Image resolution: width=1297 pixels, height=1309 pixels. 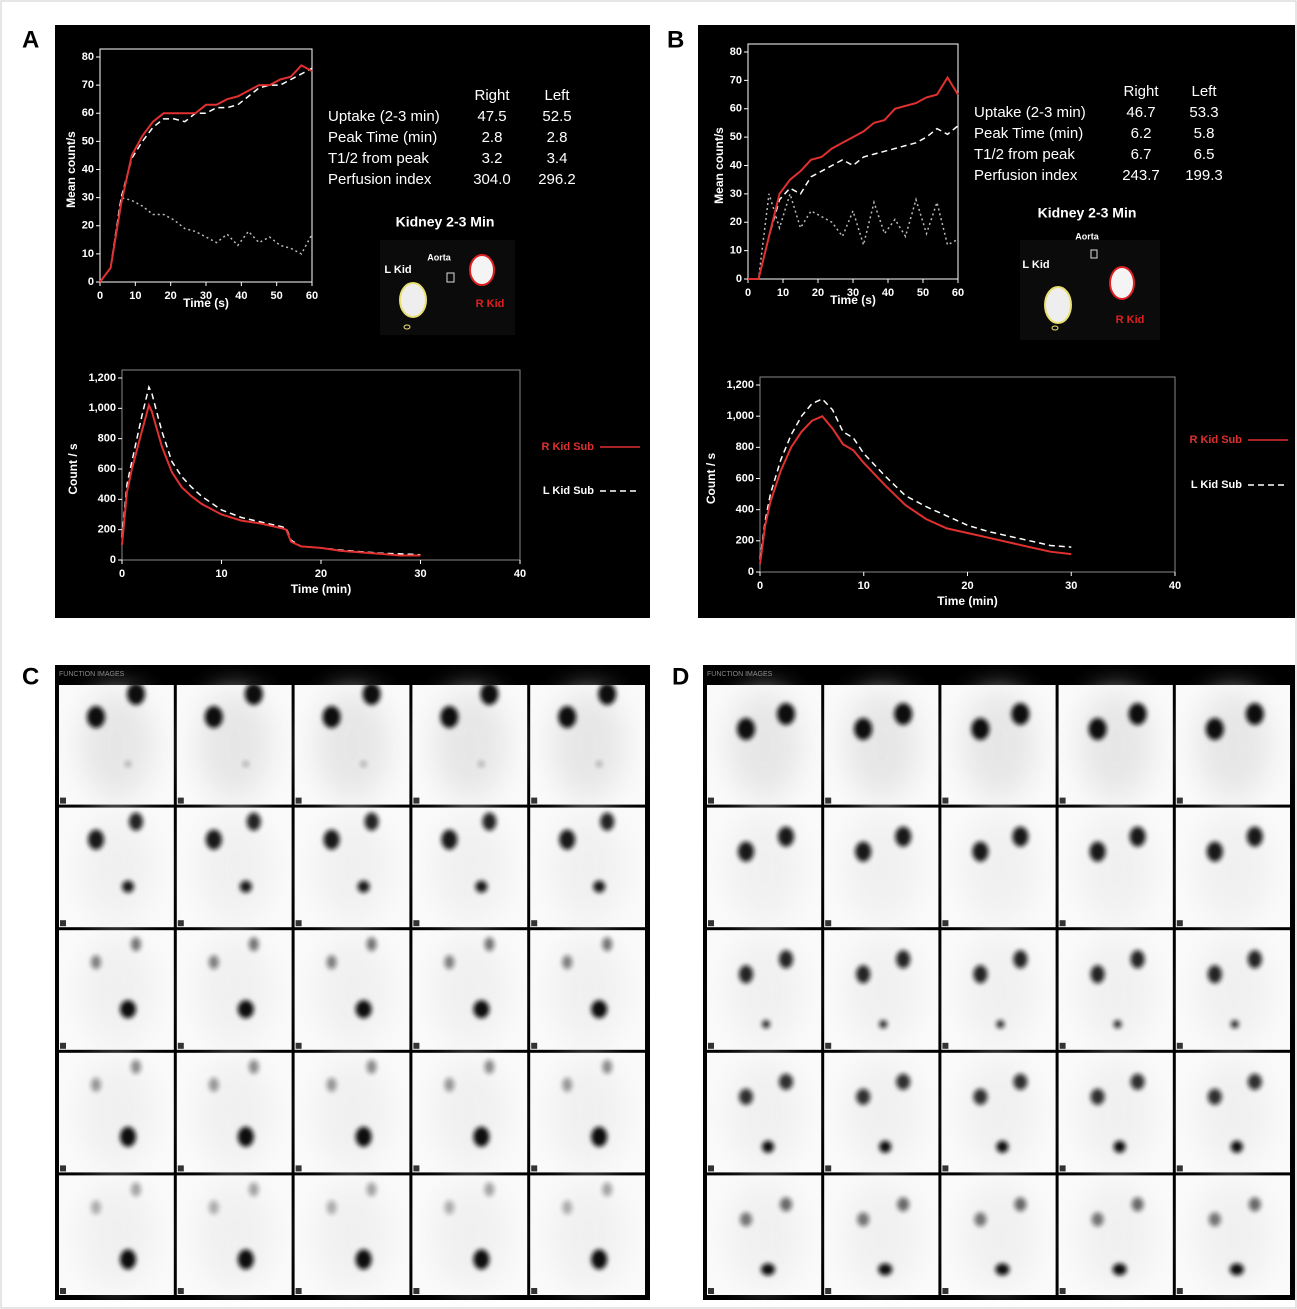 What do you see at coordinates (107, 499) in the screenshot?
I see `y-tick-label: 400` at bounding box center [107, 499].